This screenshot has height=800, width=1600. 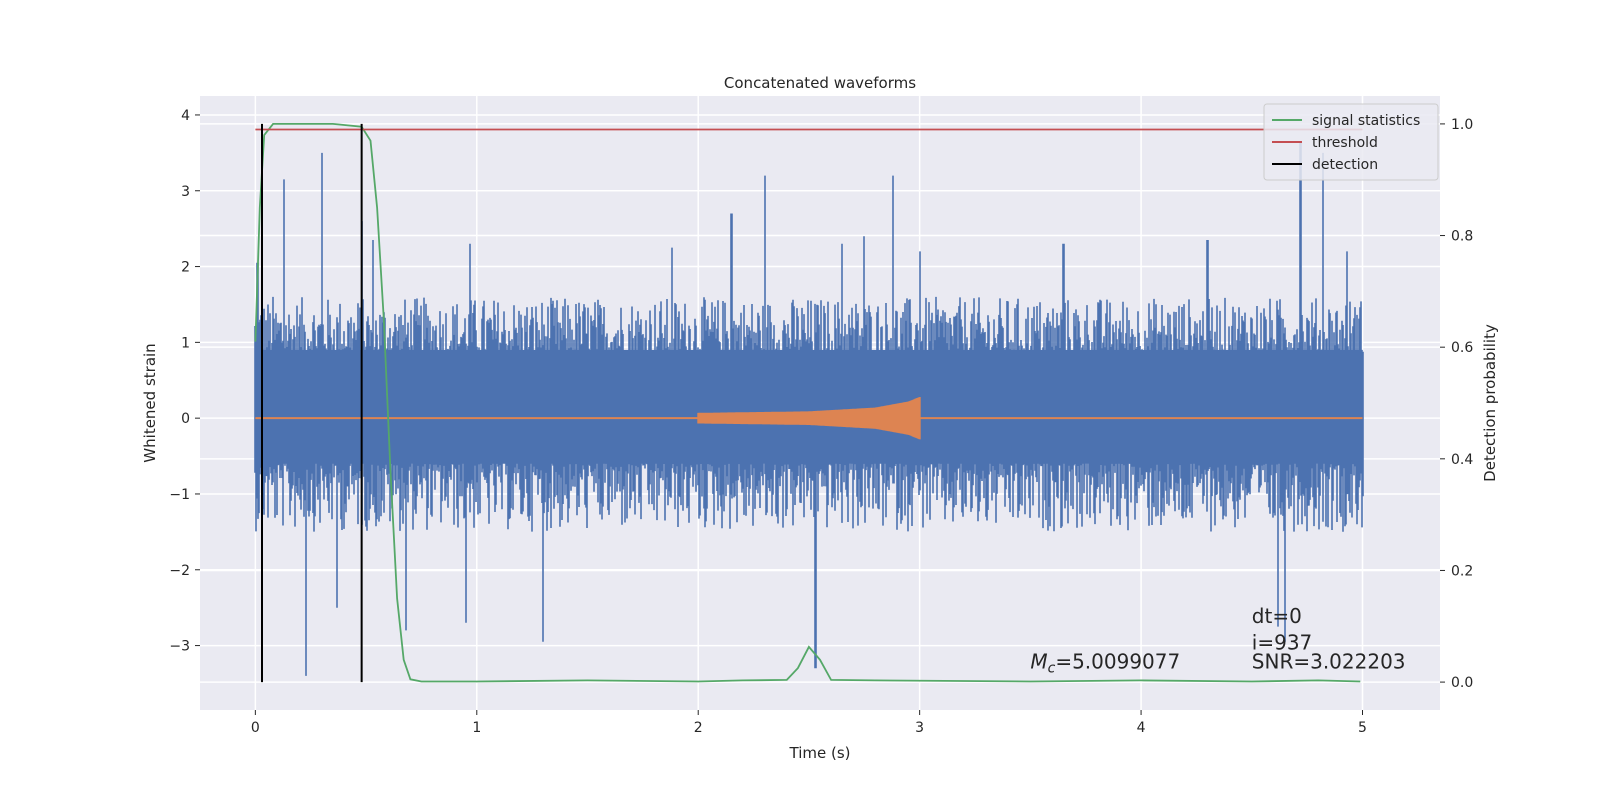 I want to click on x-tick-label: 1, so click(x=476, y=728).